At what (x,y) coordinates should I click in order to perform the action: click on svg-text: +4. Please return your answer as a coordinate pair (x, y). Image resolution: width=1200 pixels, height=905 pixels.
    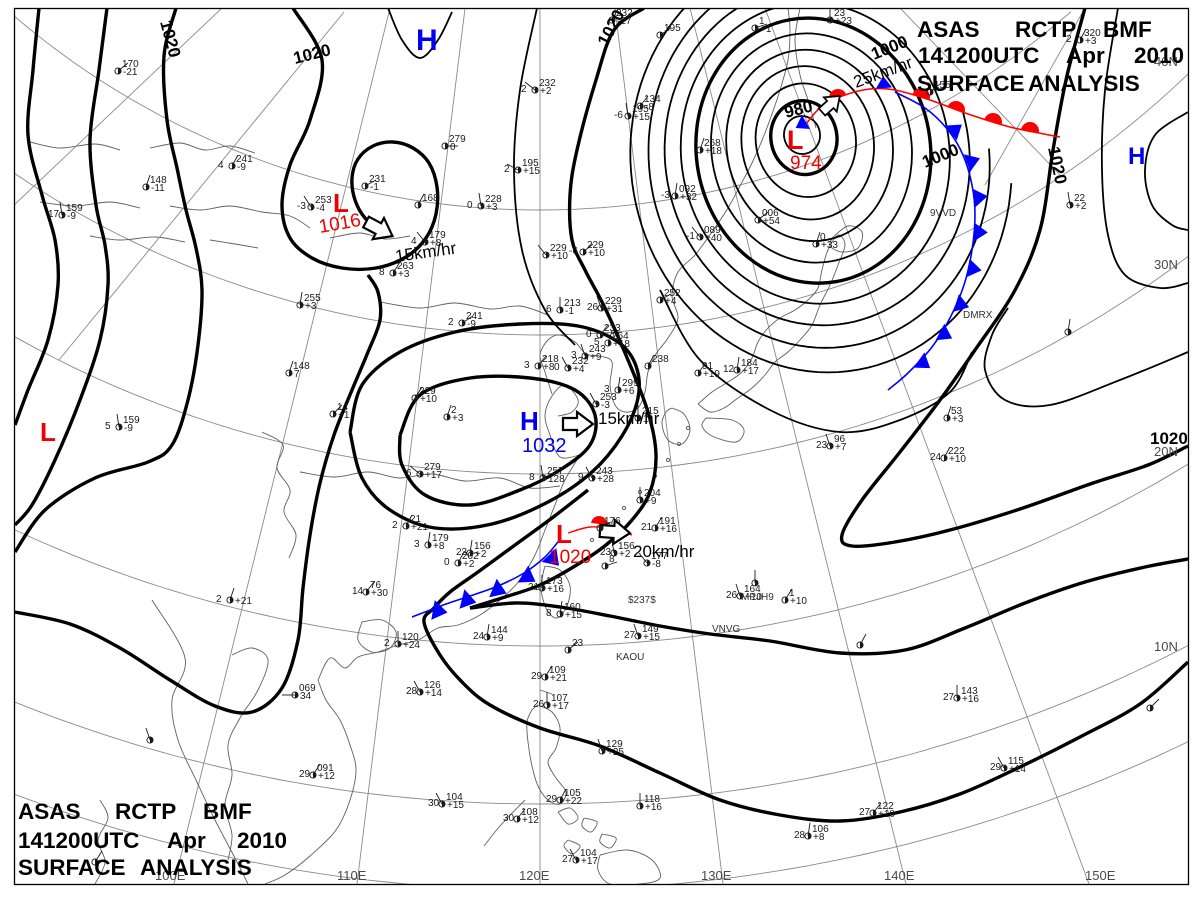
    Looking at the image, I should click on (579, 369).